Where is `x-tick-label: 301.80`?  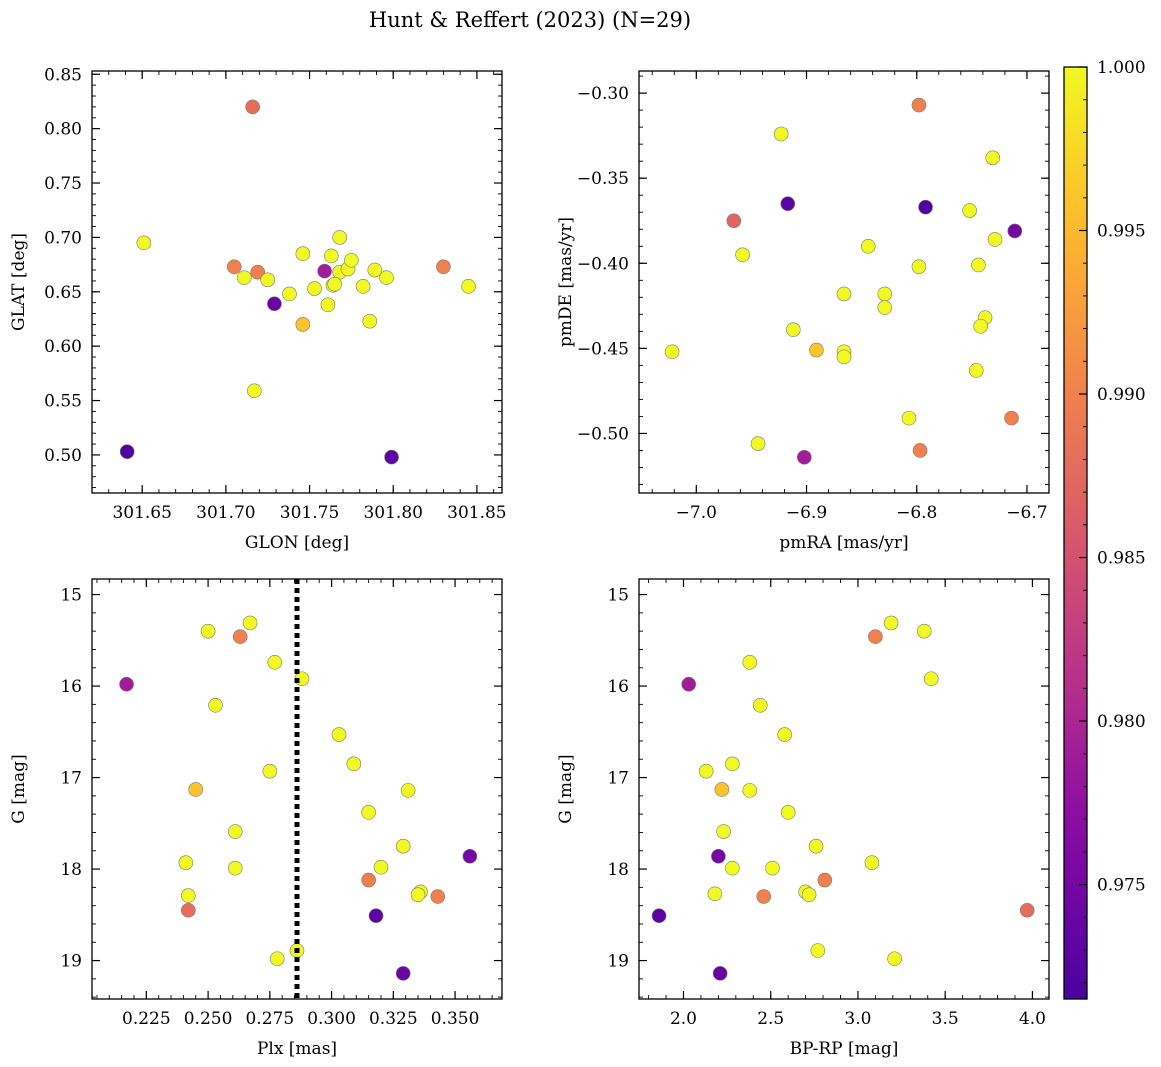
x-tick-label: 301.80 is located at coordinates (392, 513).